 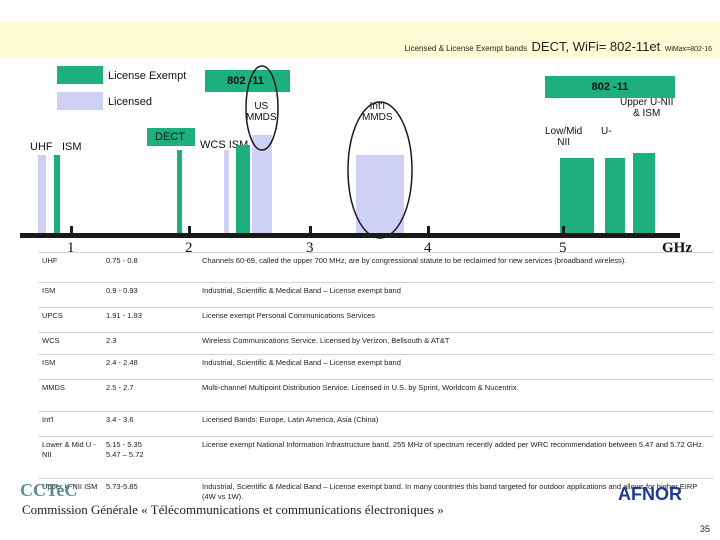 I want to click on table-cell-band: Upper U-NII ISM, so click(x=70, y=493).